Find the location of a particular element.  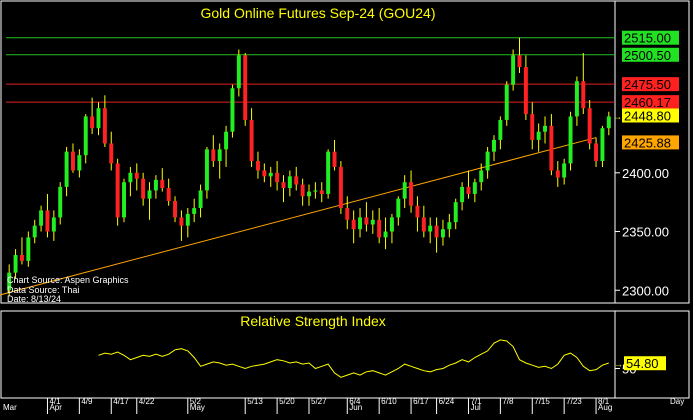

date-tick-label: 5/13 is located at coordinates (255, 401).